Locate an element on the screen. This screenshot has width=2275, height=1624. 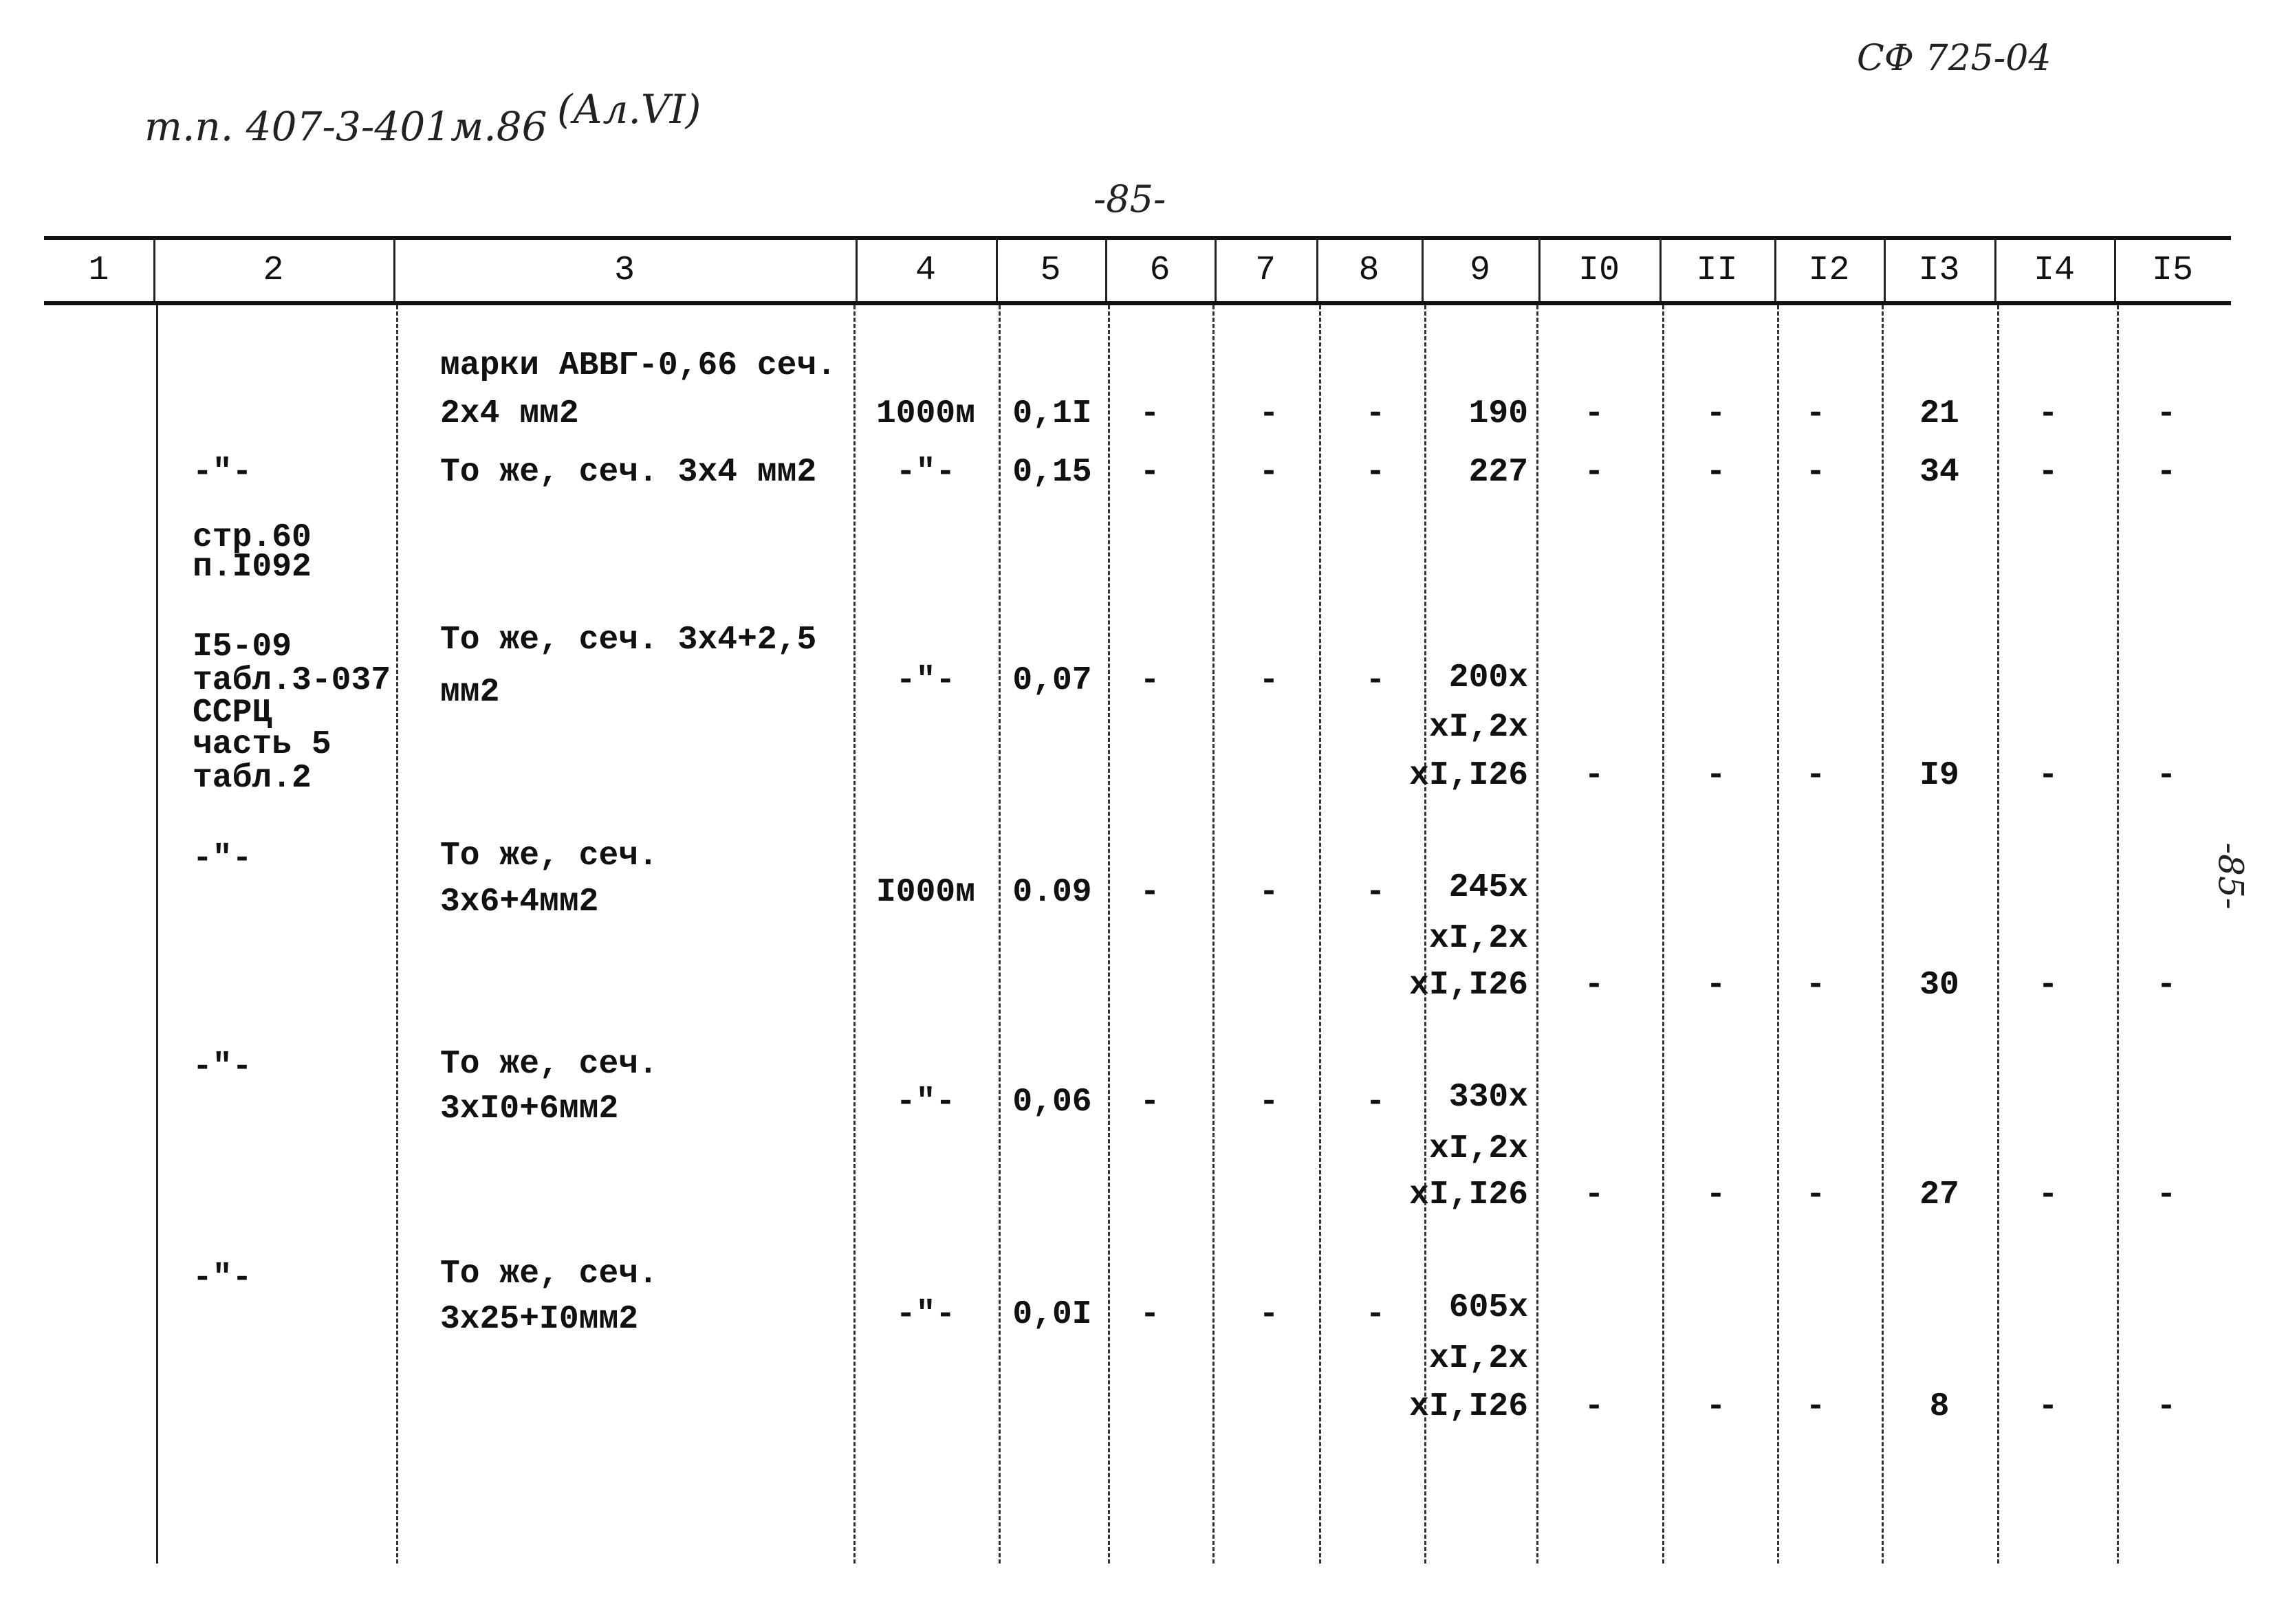
cell-c5: 0,06 is located at coordinates (1052, 1102).